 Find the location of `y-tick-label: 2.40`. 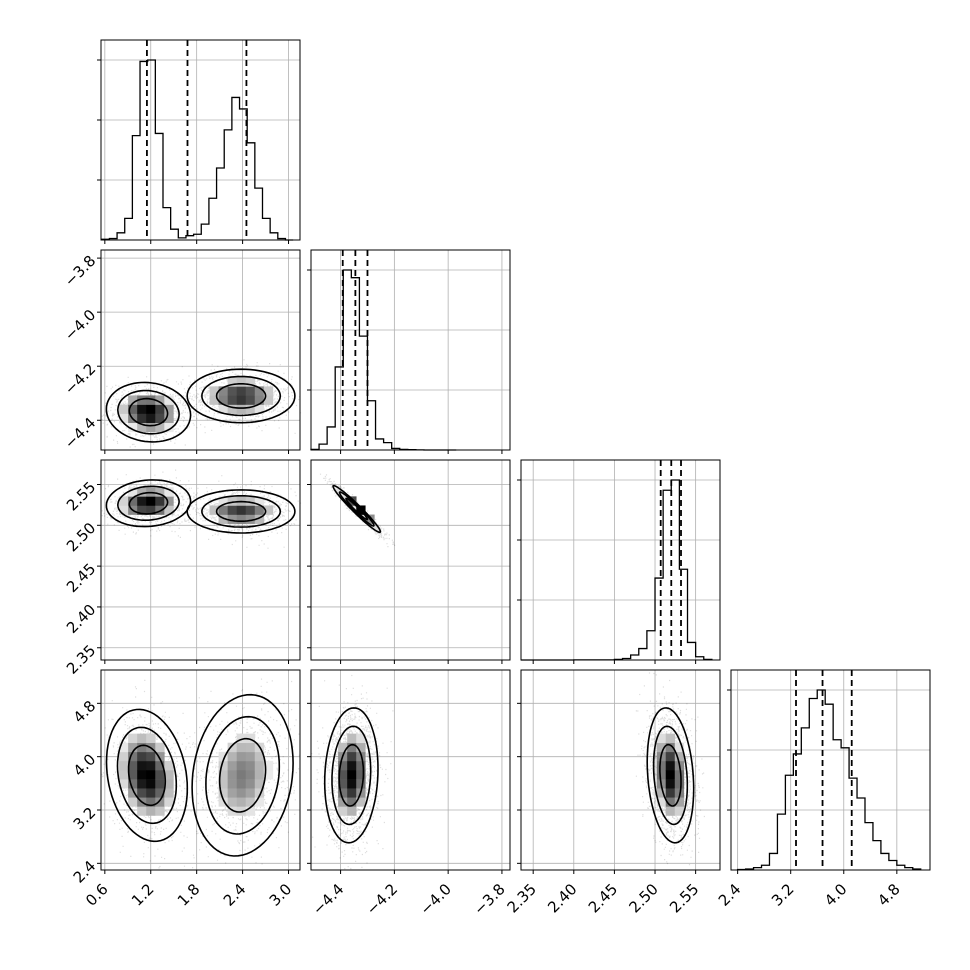

y-tick-label: 2.40 is located at coordinates (81, 619).